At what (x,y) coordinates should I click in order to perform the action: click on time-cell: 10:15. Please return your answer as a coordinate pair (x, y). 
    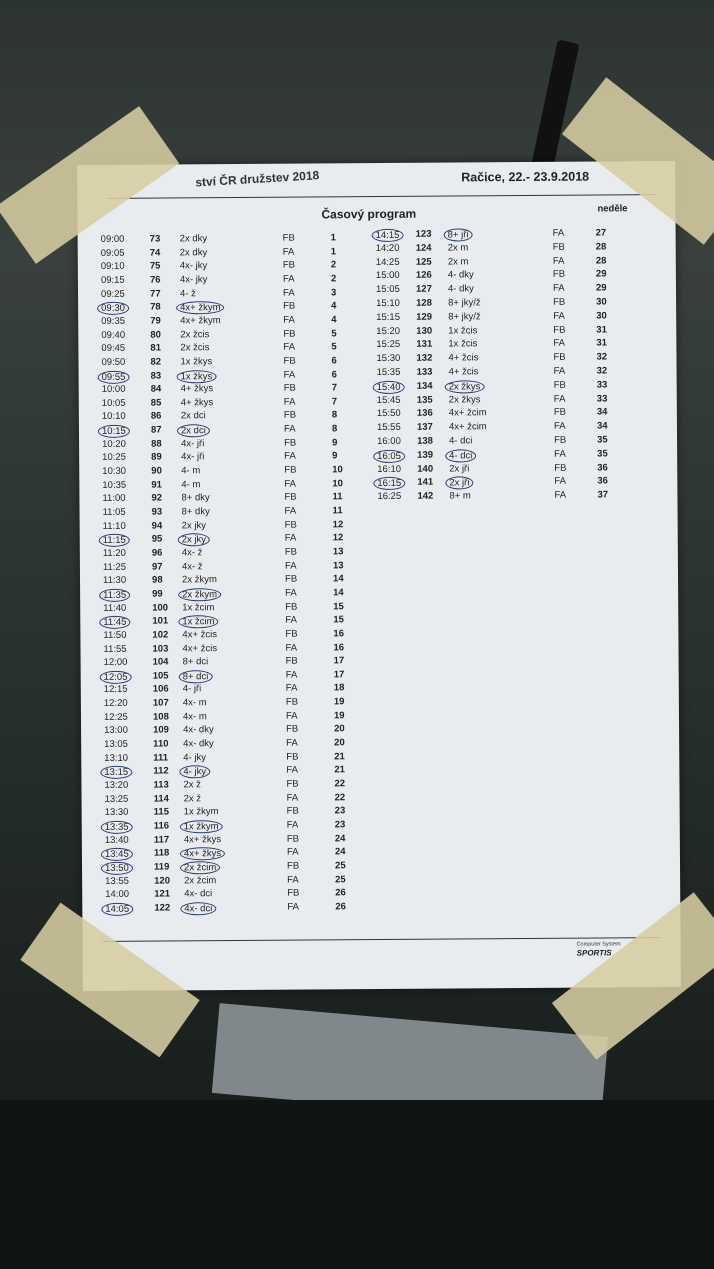
    Looking at the image, I should click on (113, 431).